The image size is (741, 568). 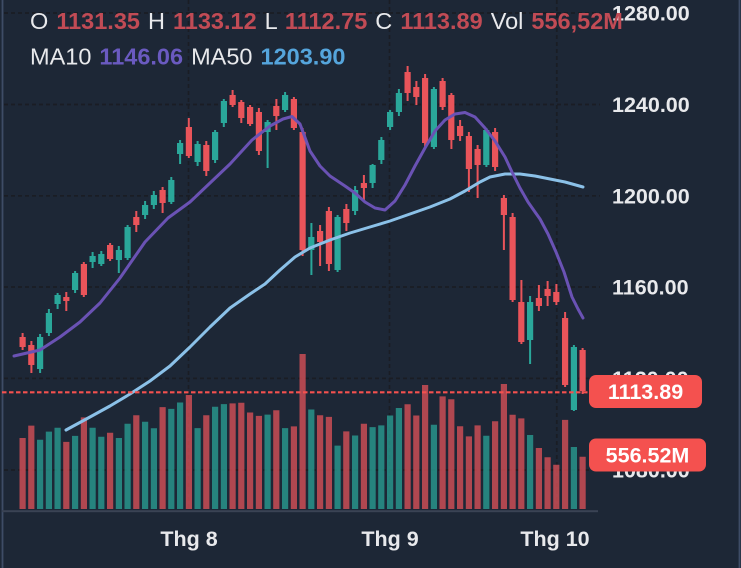 What do you see at coordinates (645, 392) in the screenshot?
I see `svg-text: 1113.89` at bounding box center [645, 392].